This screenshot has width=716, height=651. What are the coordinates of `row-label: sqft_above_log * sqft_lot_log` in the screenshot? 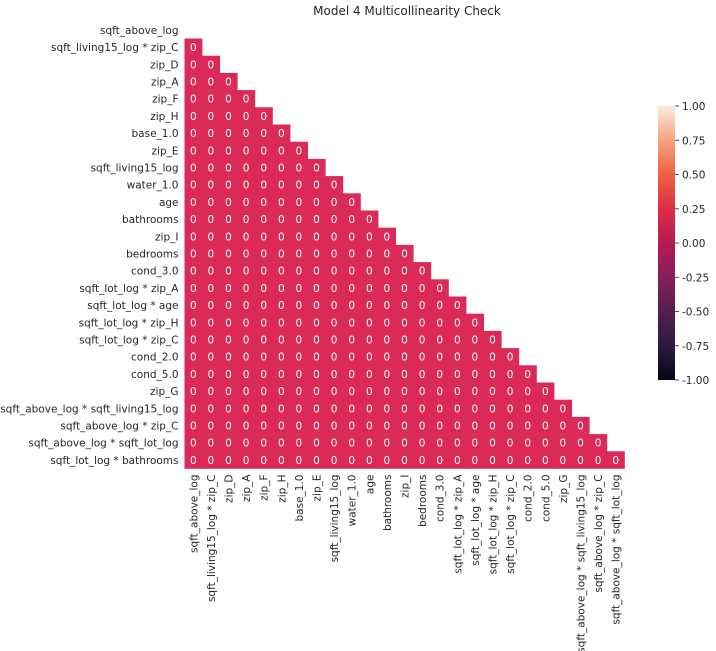 It's located at (103, 444).